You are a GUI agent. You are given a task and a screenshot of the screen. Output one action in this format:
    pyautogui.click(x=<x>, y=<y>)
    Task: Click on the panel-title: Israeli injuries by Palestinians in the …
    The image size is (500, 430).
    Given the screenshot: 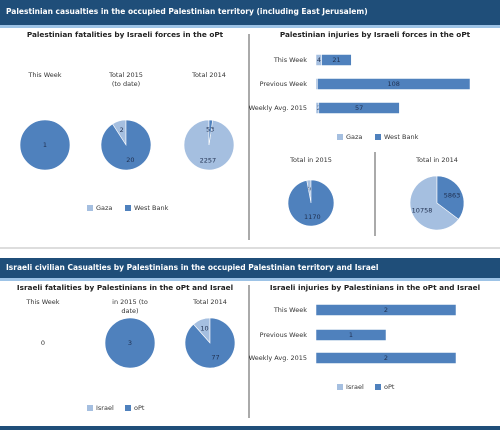 What is the action you would take?
    pyautogui.click(x=375, y=287)
    